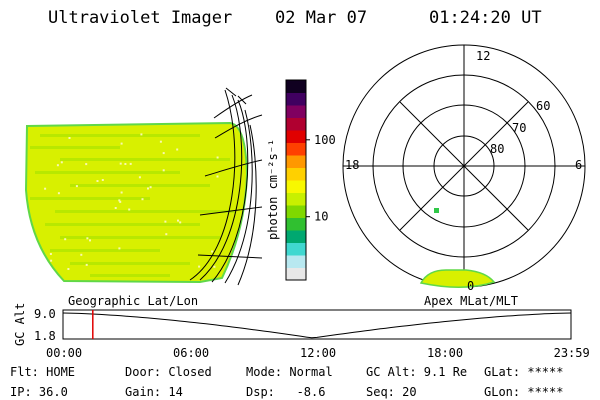 Image resolution: width=600 pixels, height=400 pixels. What do you see at coordinates (445, 353) in the screenshot?
I see `time-tick-label: 18:00` at bounding box center [445, 353].